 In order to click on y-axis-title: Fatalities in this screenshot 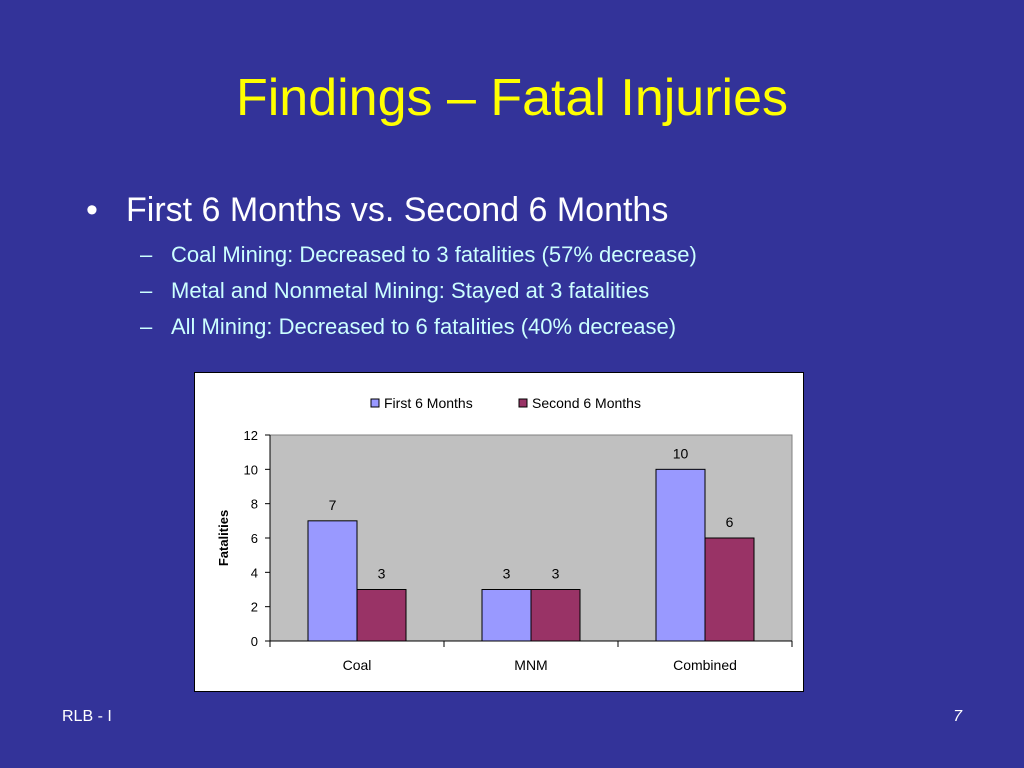, I will do `click(223, 538)`.